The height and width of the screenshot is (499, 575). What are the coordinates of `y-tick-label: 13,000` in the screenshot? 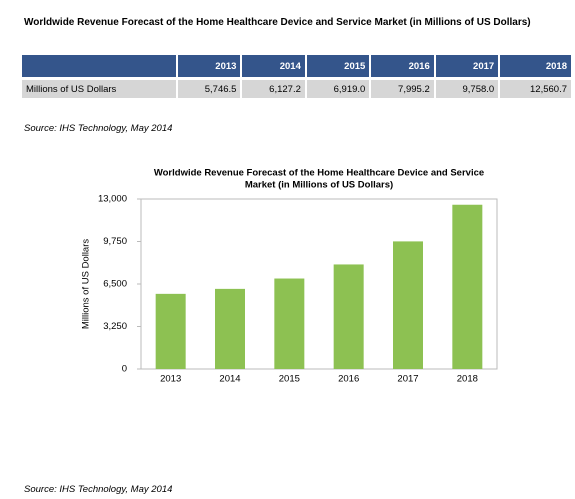 It's located at (112, 199).